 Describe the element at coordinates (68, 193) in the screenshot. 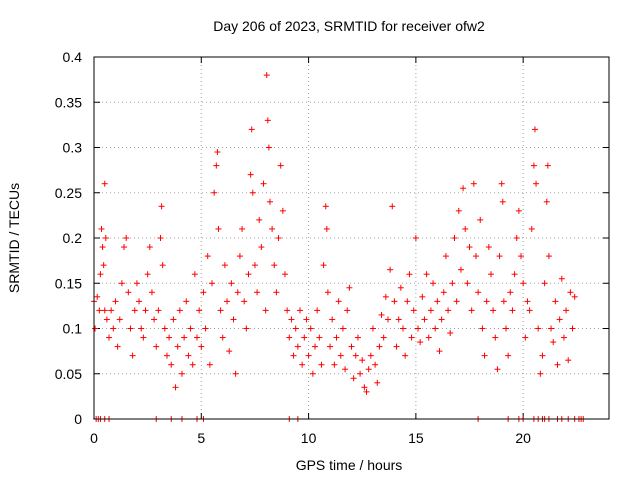

I see `y-tick-label: 0.25` at that location.